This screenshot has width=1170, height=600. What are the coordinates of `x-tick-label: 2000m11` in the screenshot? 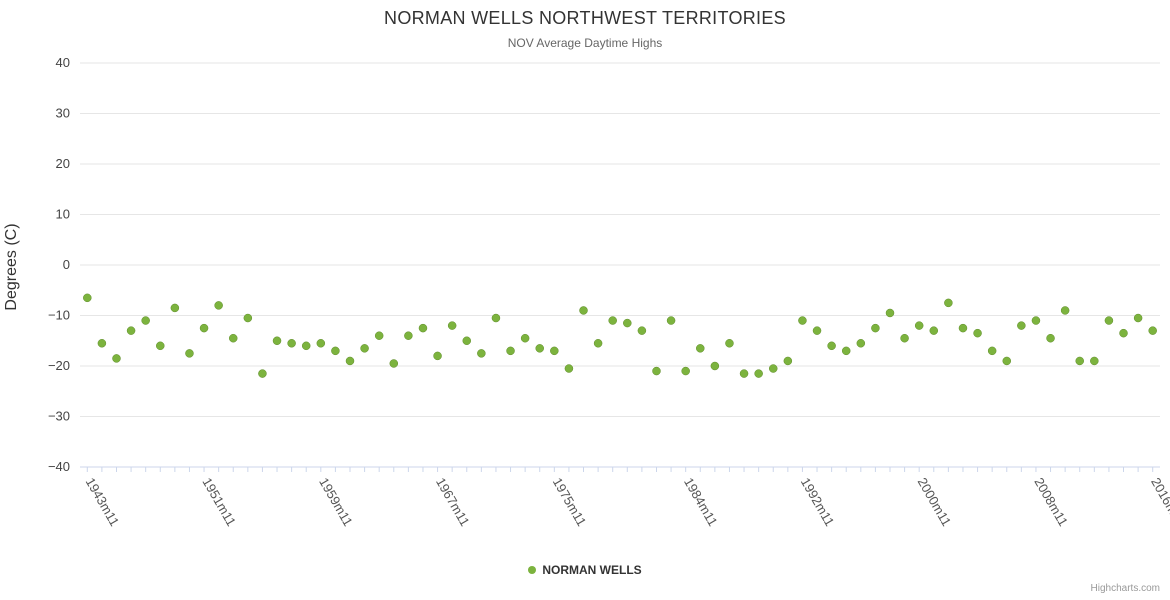 It's located at (935, 502).